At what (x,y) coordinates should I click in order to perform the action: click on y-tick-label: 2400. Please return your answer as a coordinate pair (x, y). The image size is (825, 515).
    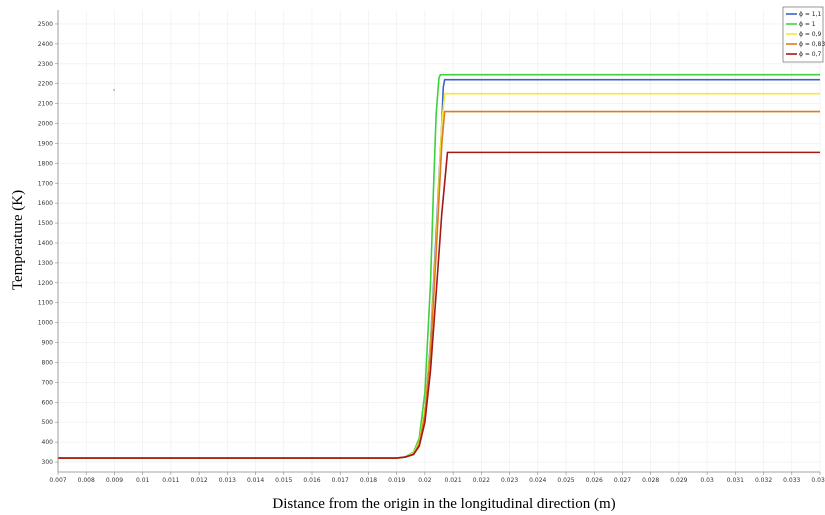
    Looking at the image, I should click on (45, 44).